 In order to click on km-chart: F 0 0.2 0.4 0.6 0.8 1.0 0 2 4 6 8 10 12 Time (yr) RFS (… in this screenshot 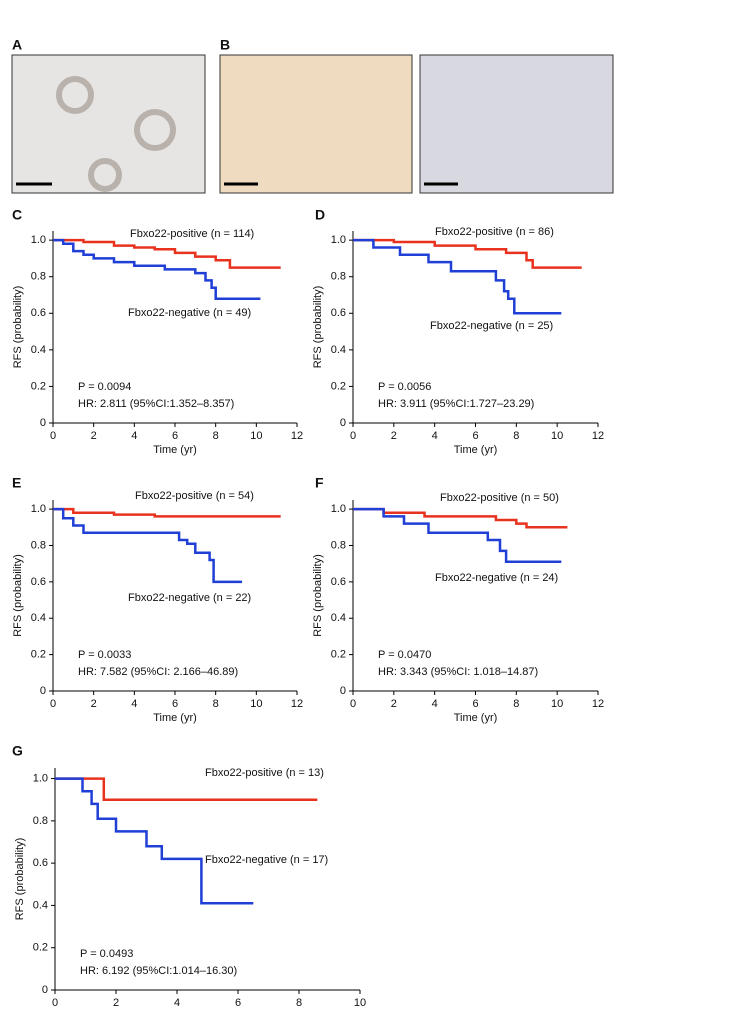, I will do `click(458, 599)`.